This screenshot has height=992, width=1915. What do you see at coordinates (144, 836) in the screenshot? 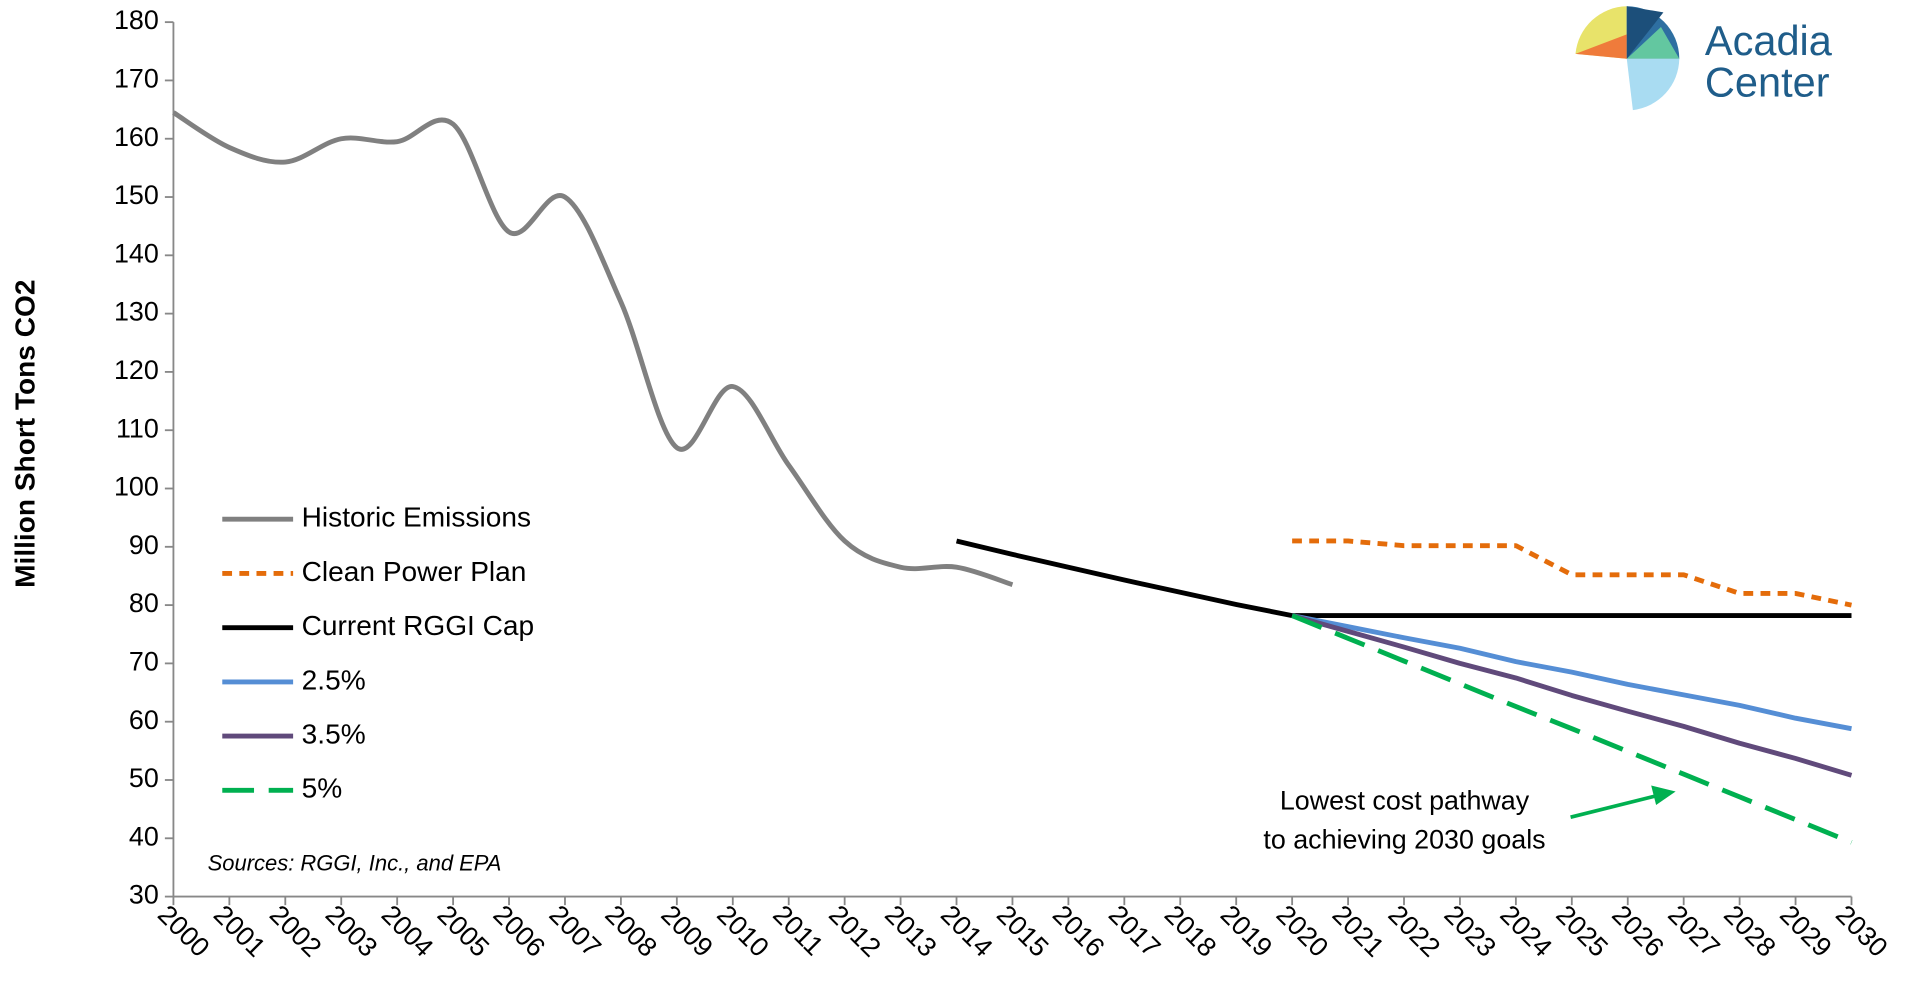
I see `y-tick-label: 40` at bounding box center [144, 836].